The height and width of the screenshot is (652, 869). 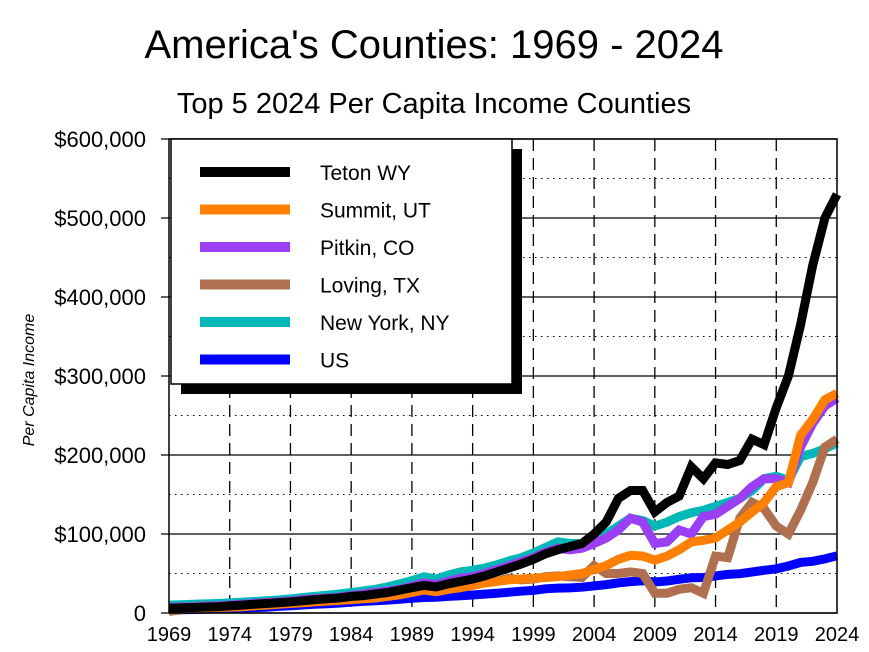 What do you see at coordinates (334, 361) in the screenshot?
I see `legend-label: US` at bounding box center [334, 361].